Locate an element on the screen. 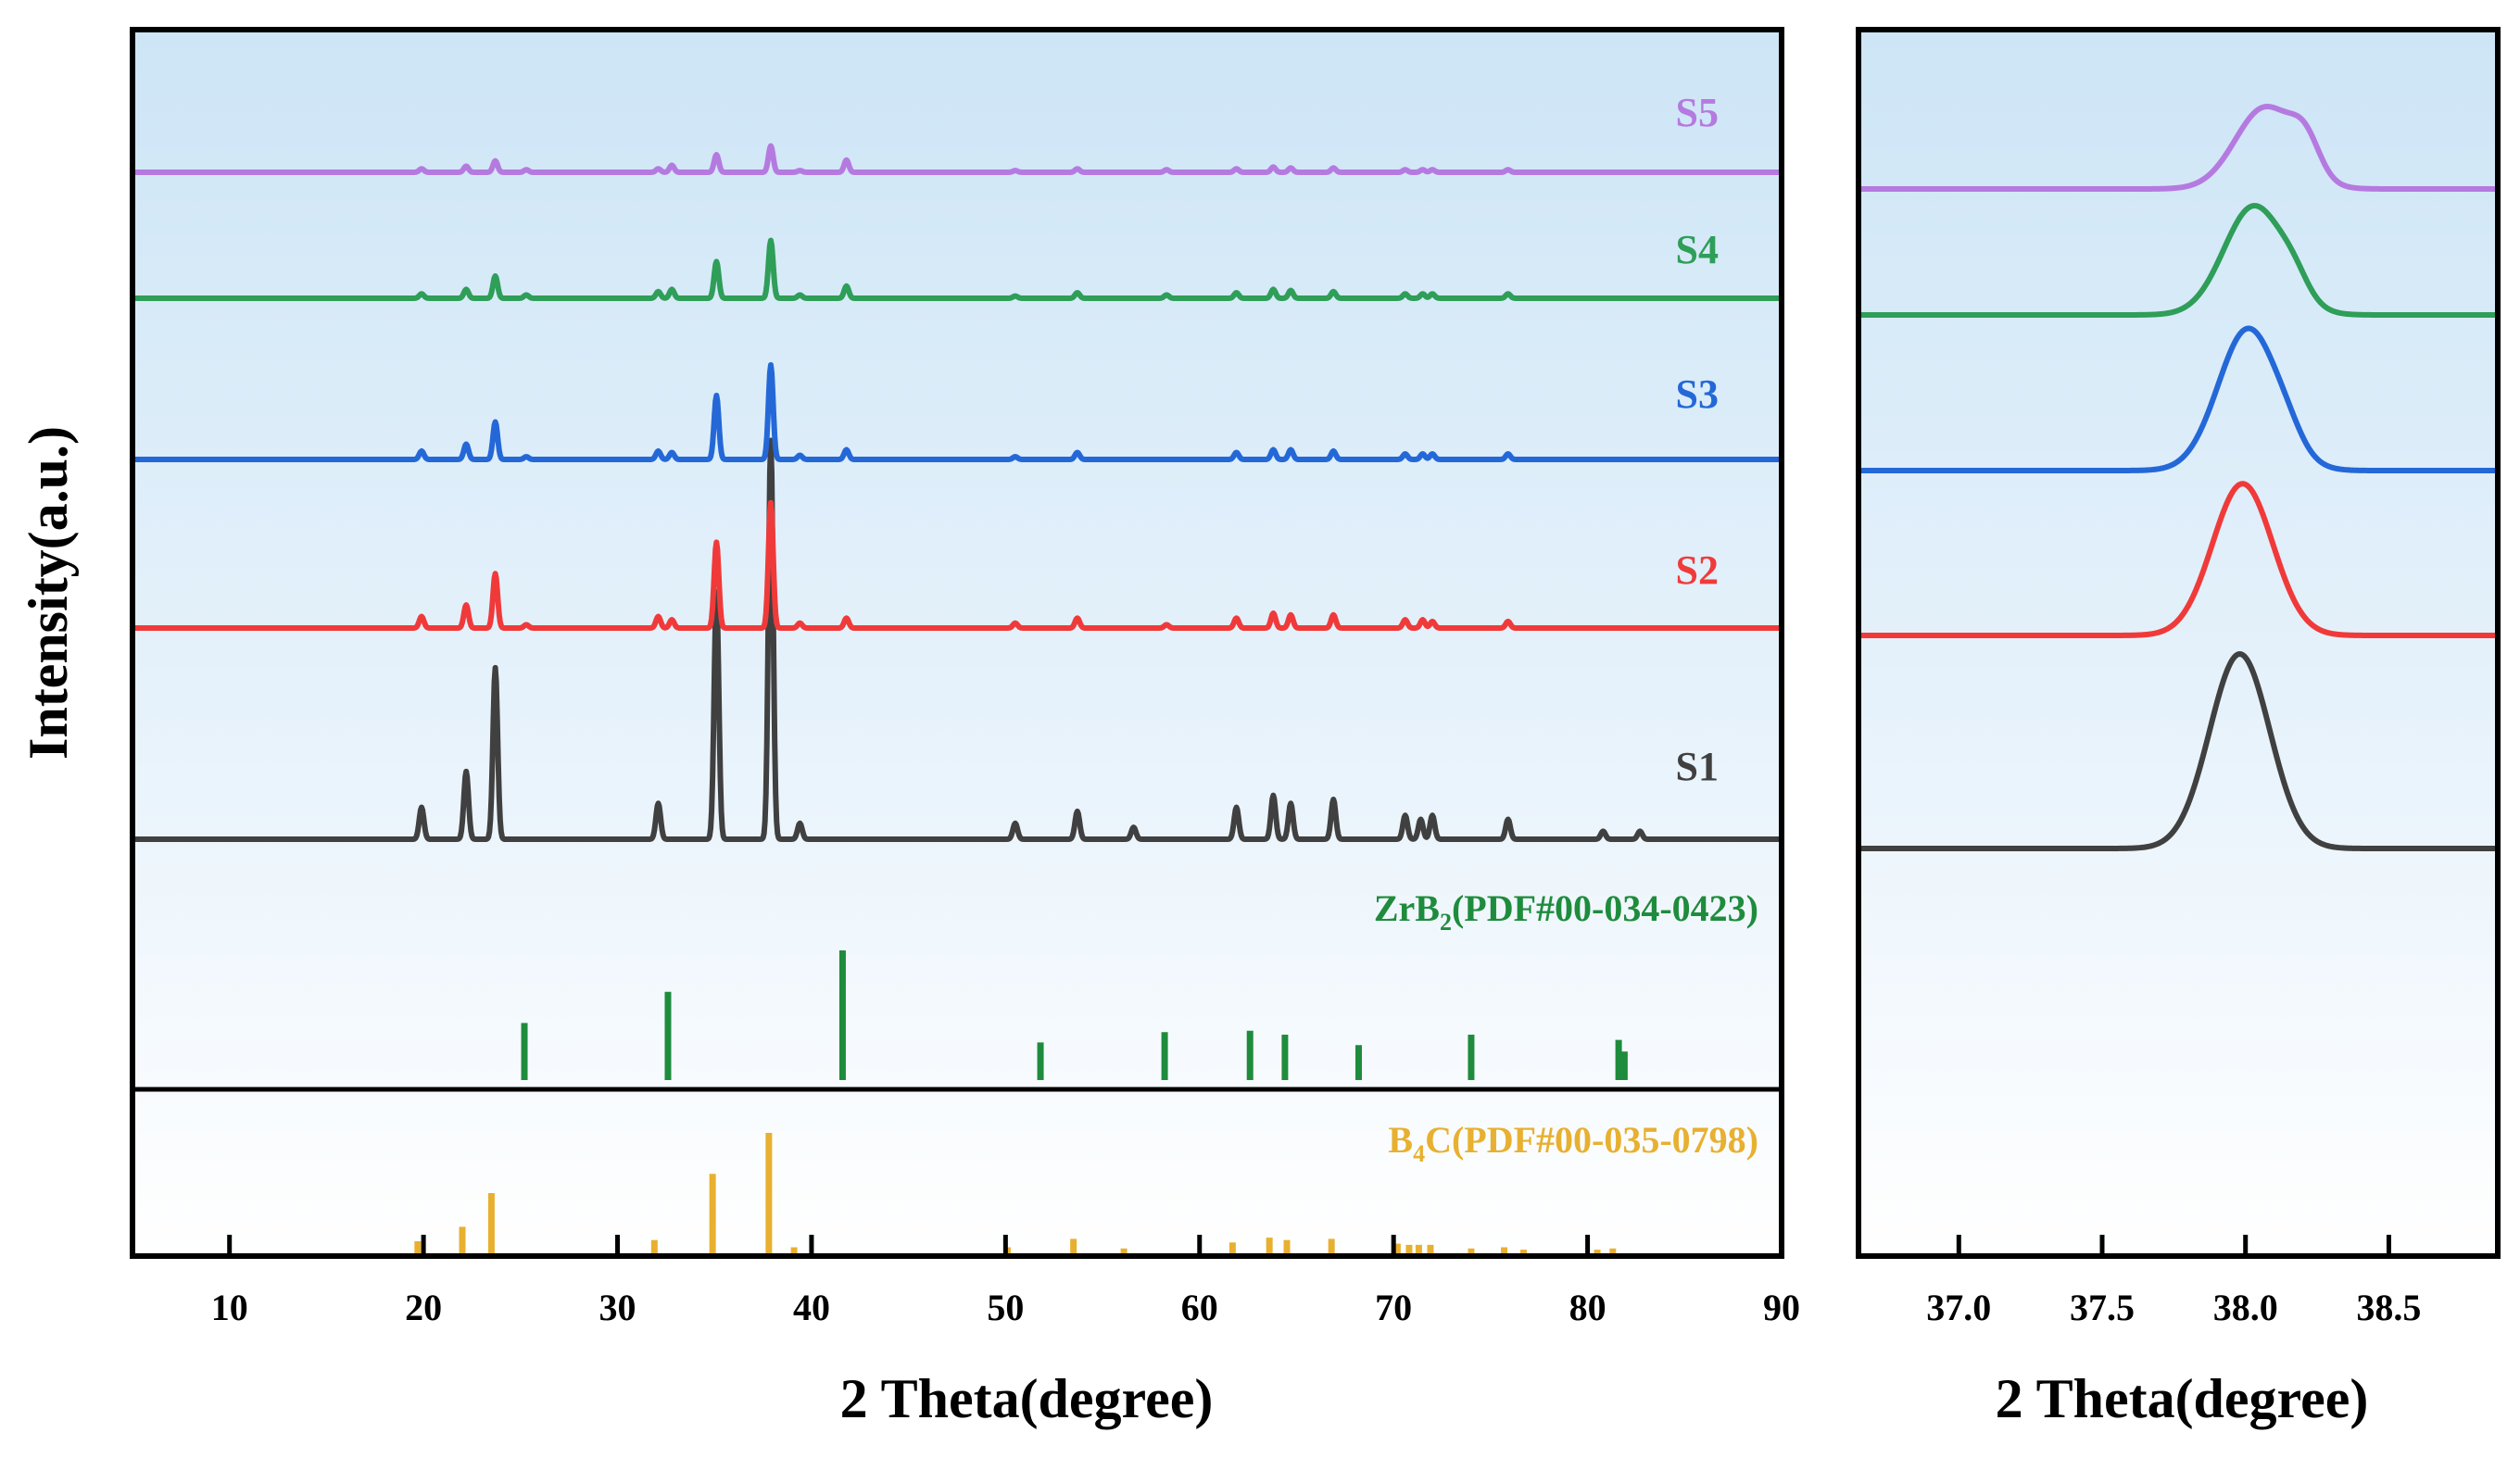  zoom-curve-s5 is located at coordinates (2178, 148).